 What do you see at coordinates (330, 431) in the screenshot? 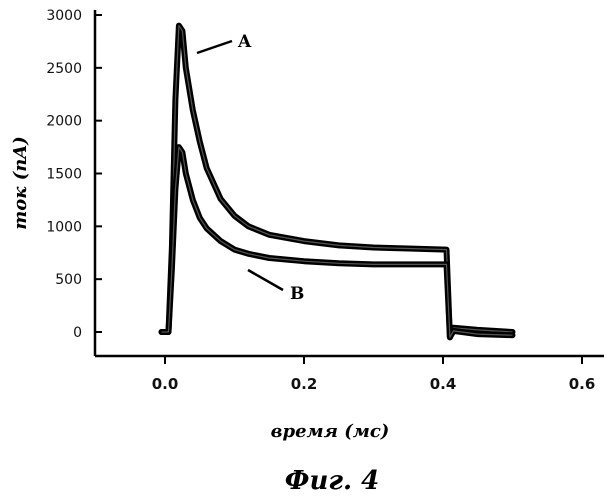
I see `x-axis-label: время (мс)` at bounding box center [330, 431].